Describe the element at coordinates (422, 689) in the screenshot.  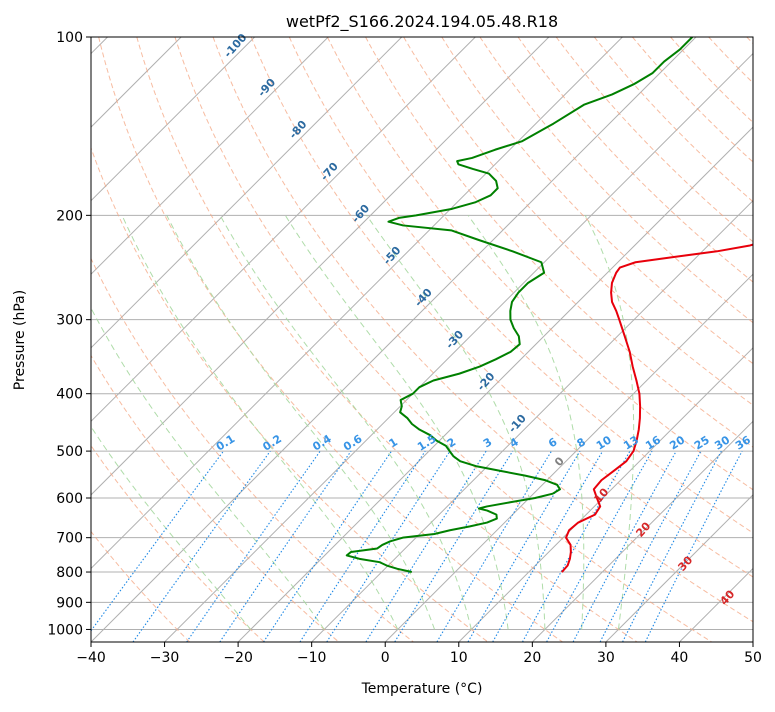
I see `x-axis-label: Temperature (°C)` at that location.